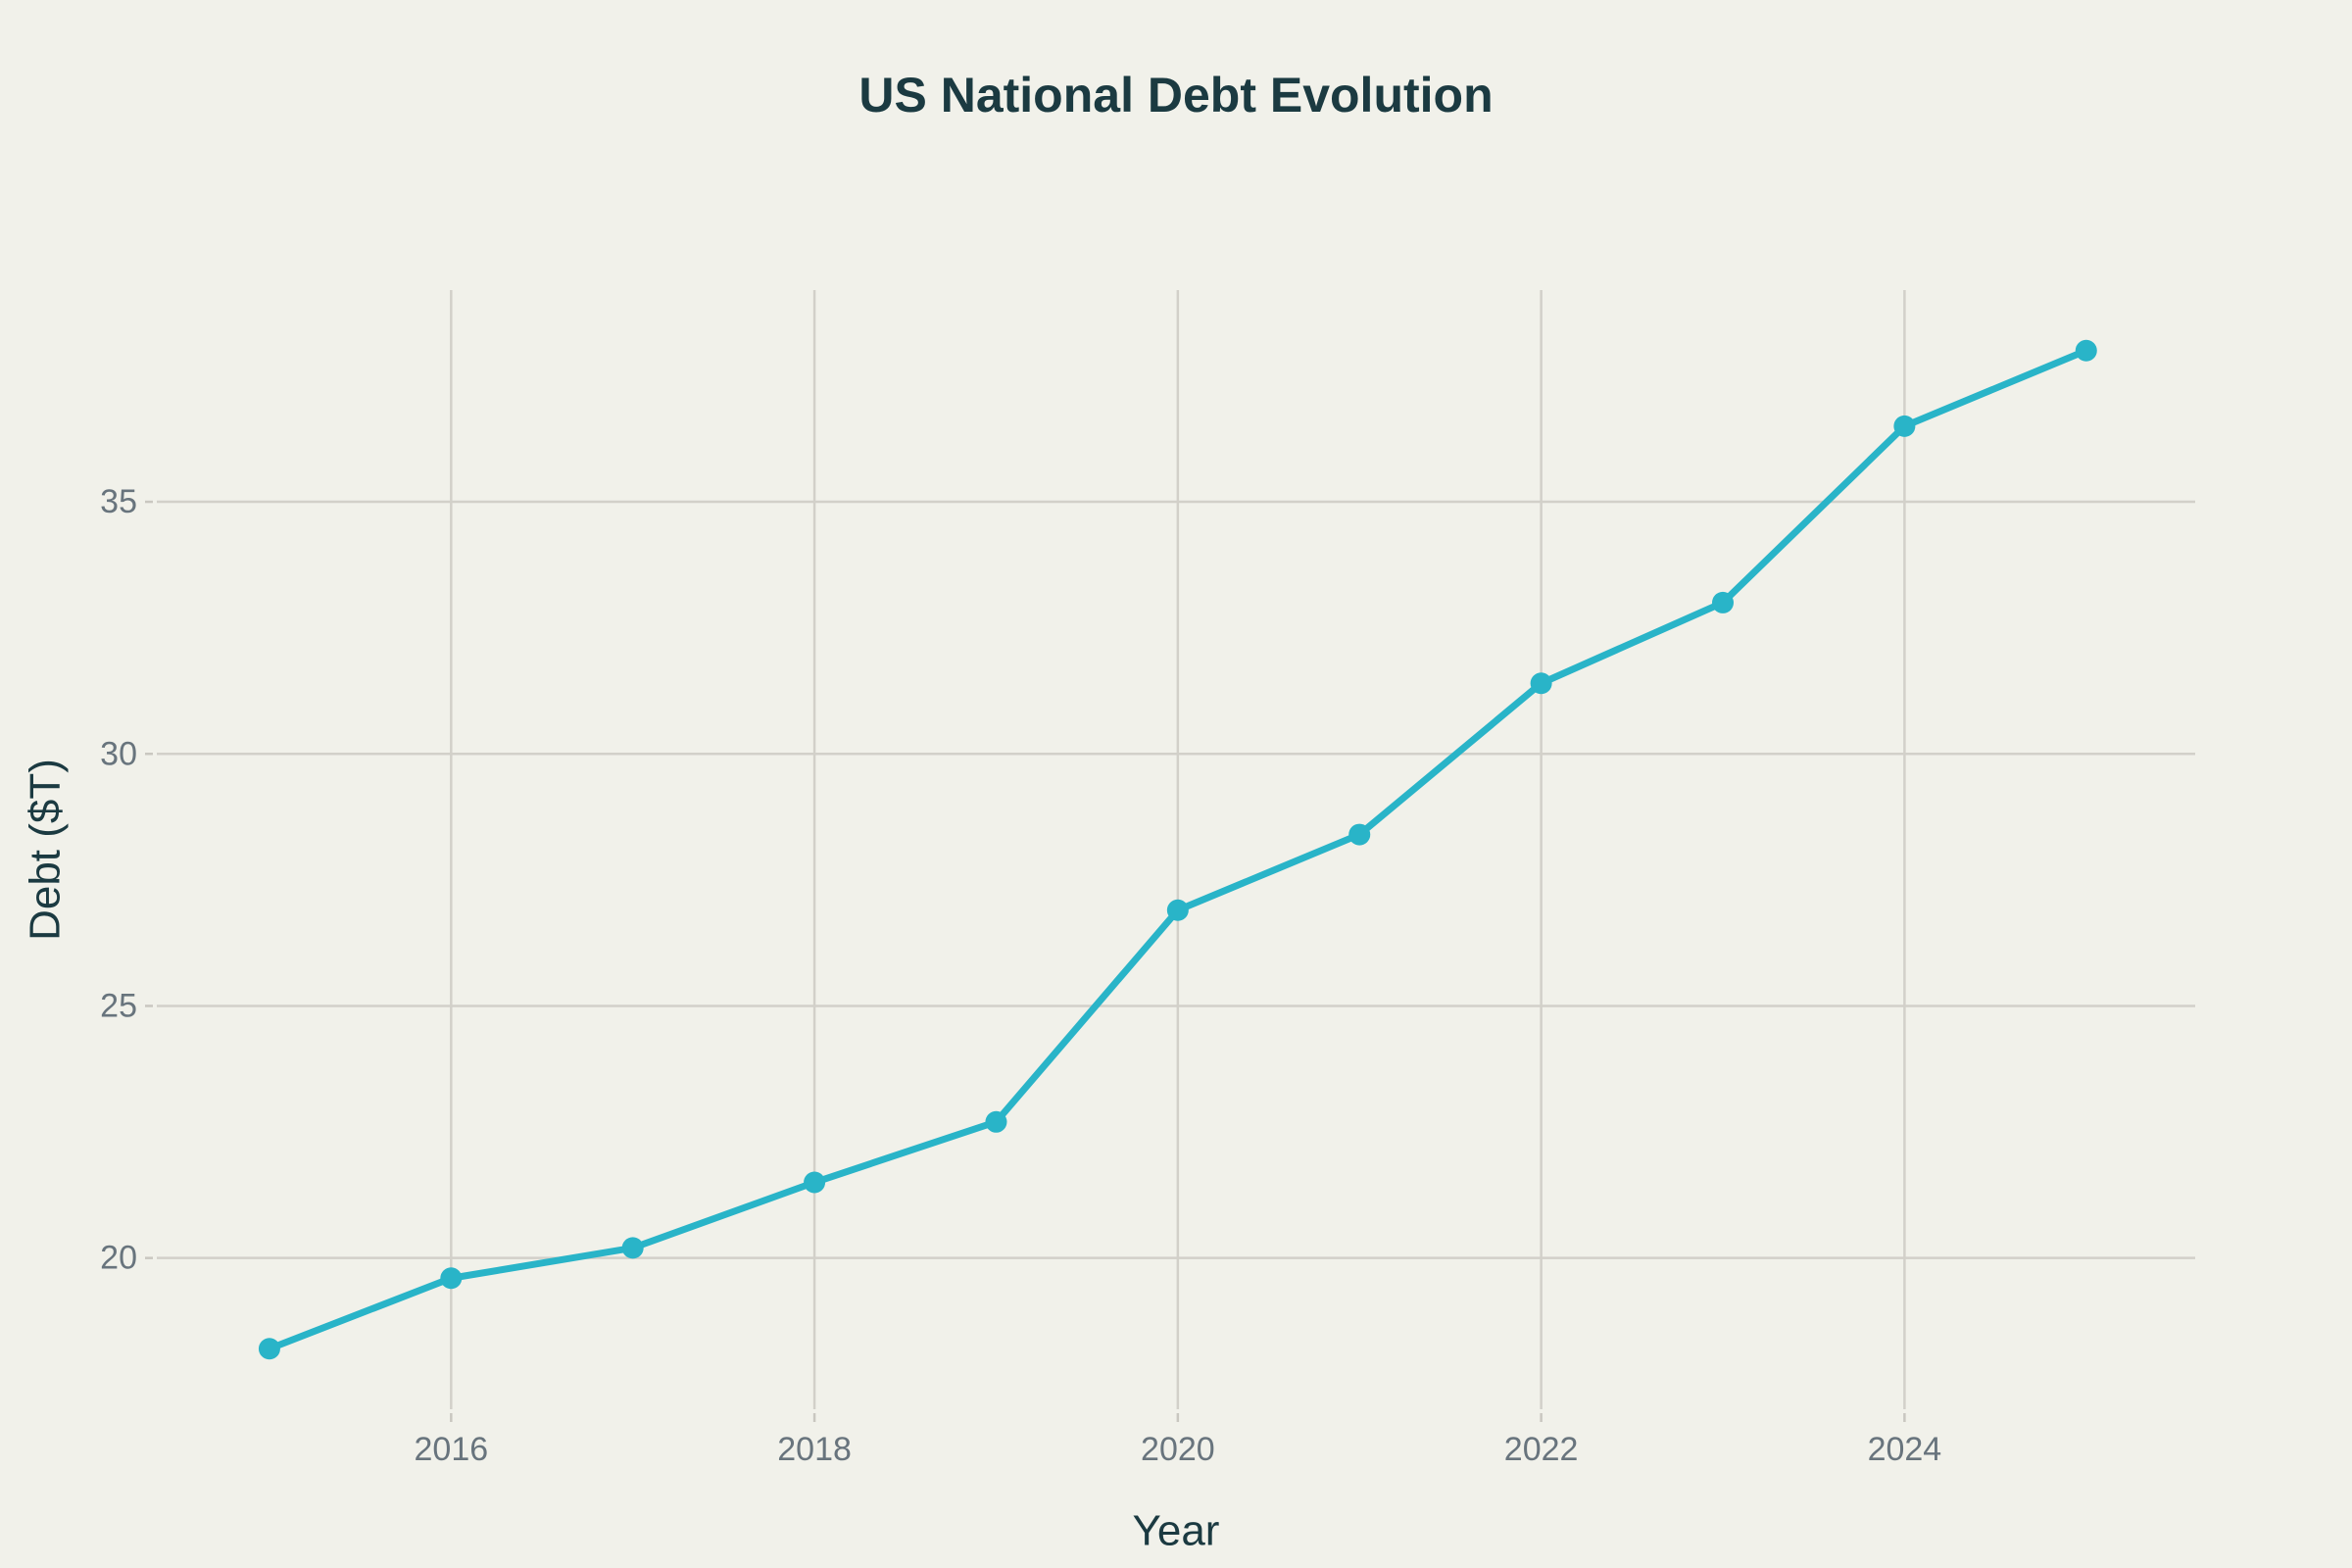  I want to click on x-tick-label: 2018, so click(814, 1449).